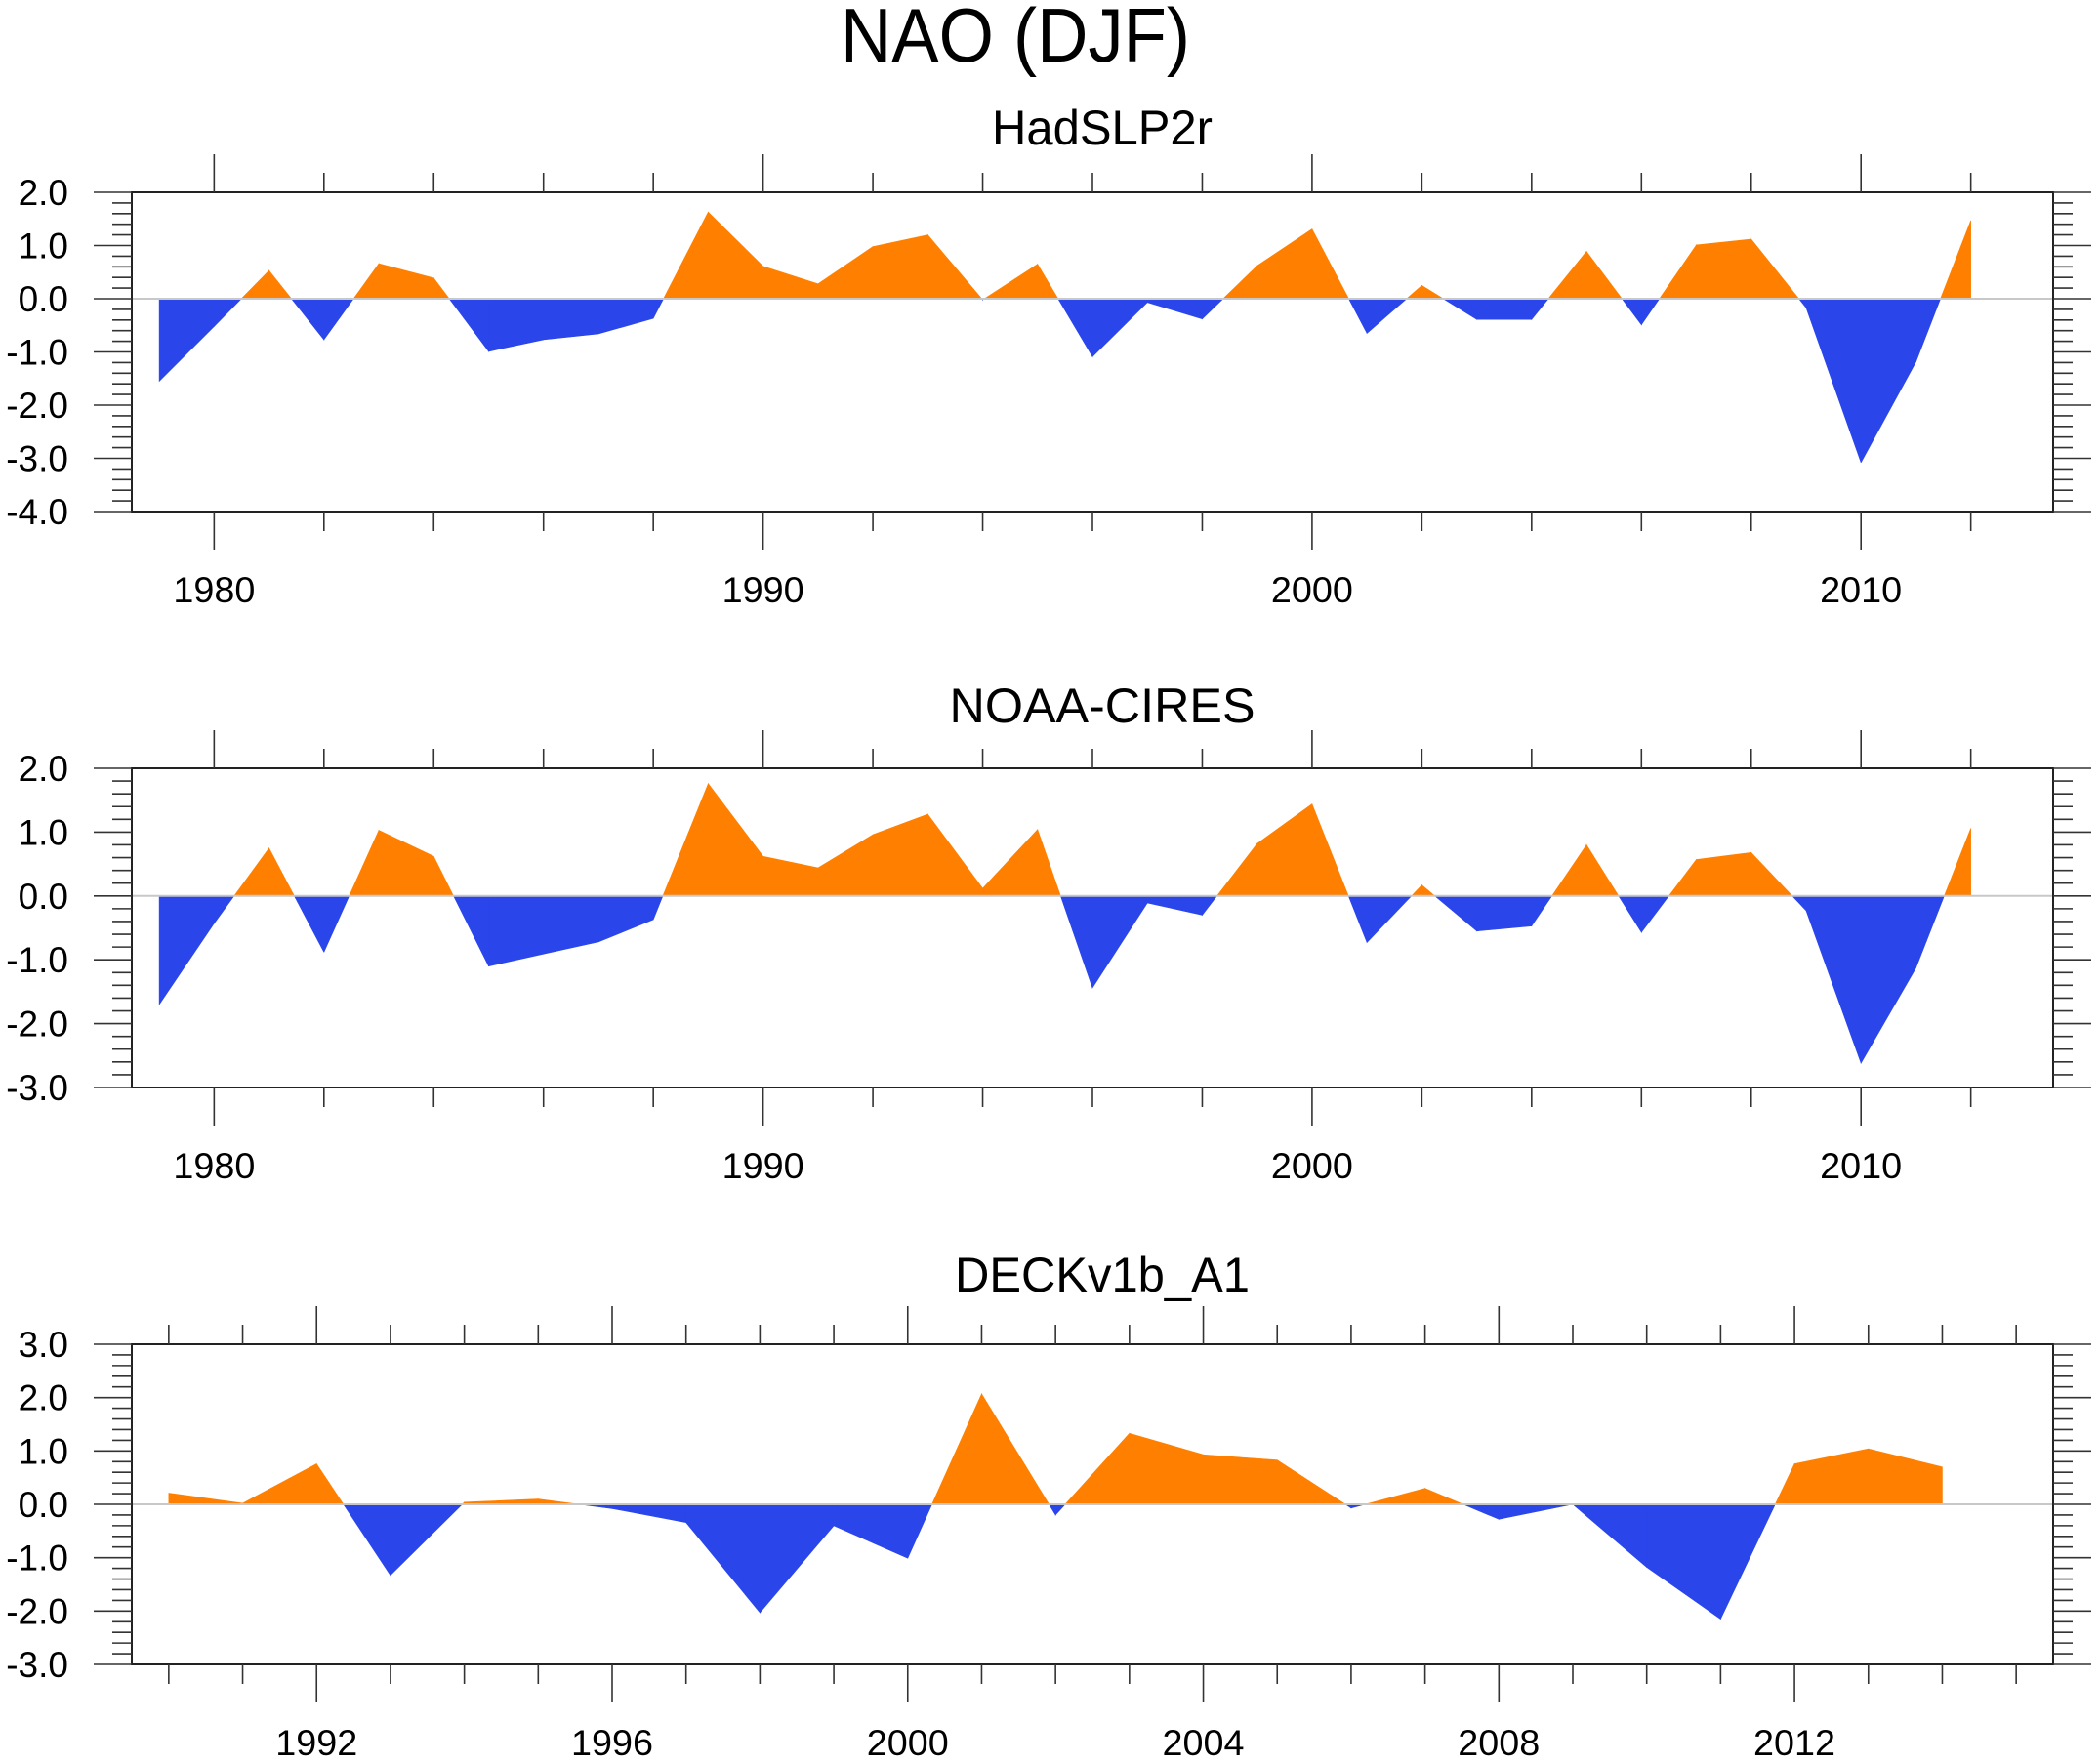  What do you see at coordinates (1015, 39) in the screenshot?
I see `figure-title: NAO (DJF)` at bounding box center [1015, 39].